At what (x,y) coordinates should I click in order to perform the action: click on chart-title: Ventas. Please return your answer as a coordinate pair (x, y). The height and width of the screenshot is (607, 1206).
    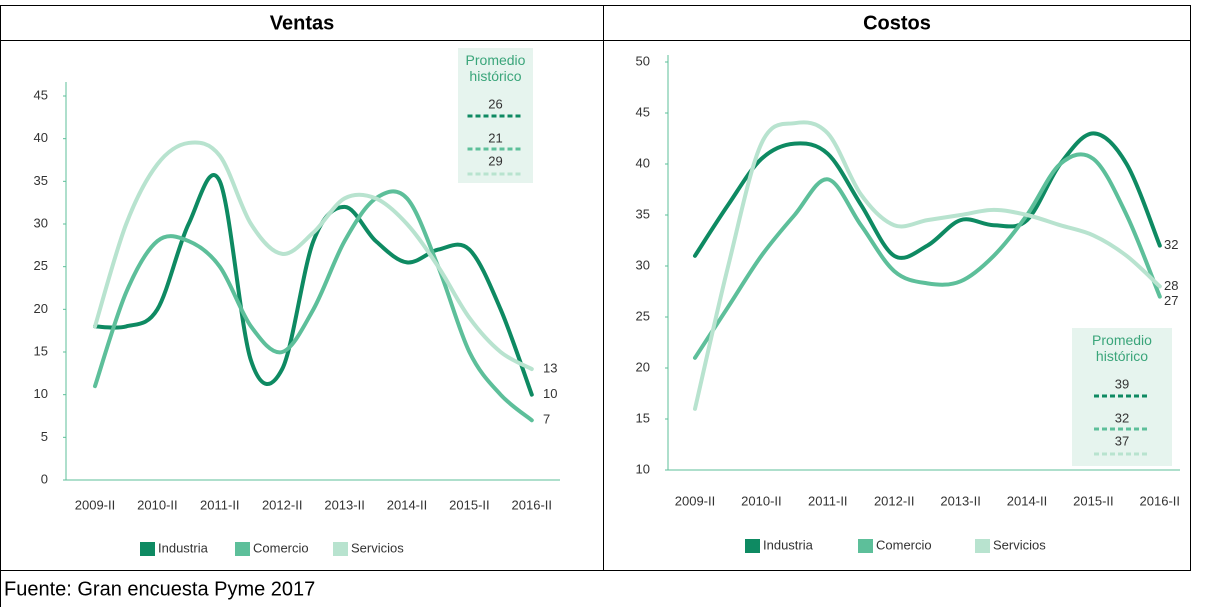
    Looking at the image, I should click on (302, 23).